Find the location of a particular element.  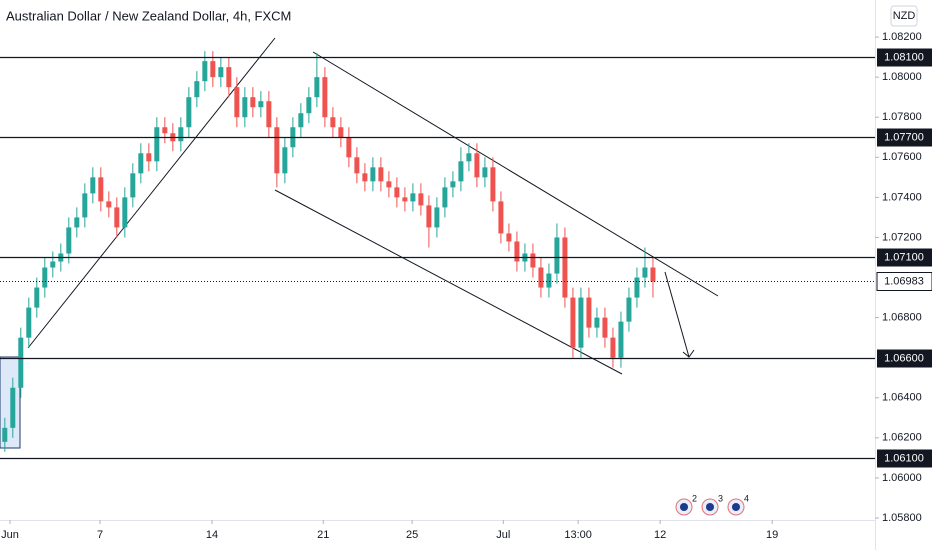

y-tick-label: 1.07400 is located at coordinates (902, 197).